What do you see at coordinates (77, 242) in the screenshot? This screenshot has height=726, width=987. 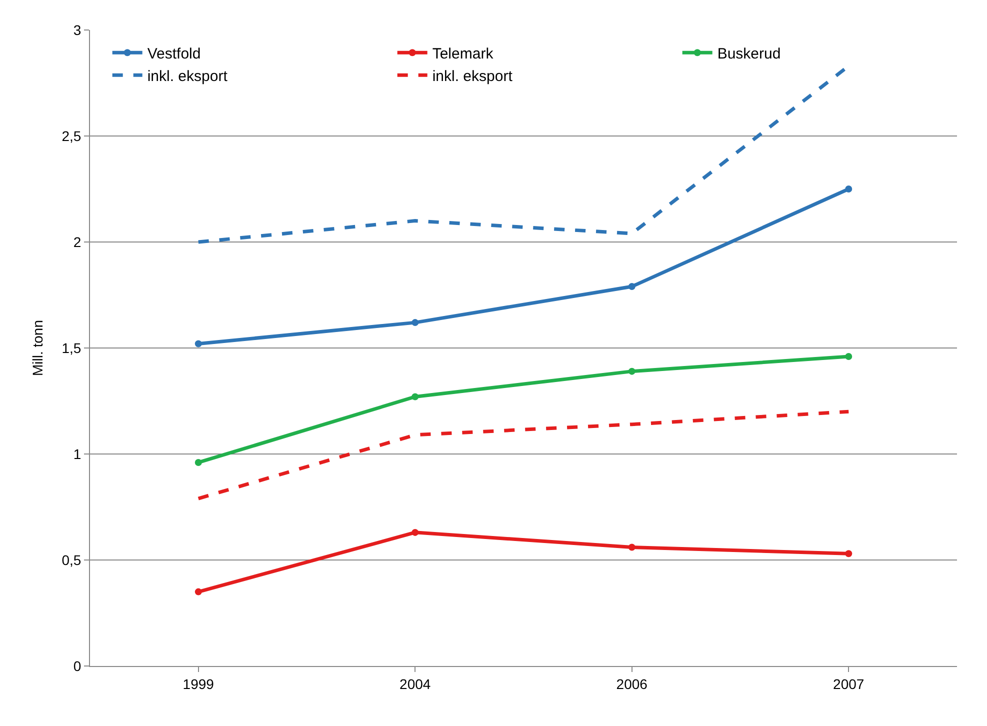 I see `y-tick-label: 2` at bounding box center [77, 242].